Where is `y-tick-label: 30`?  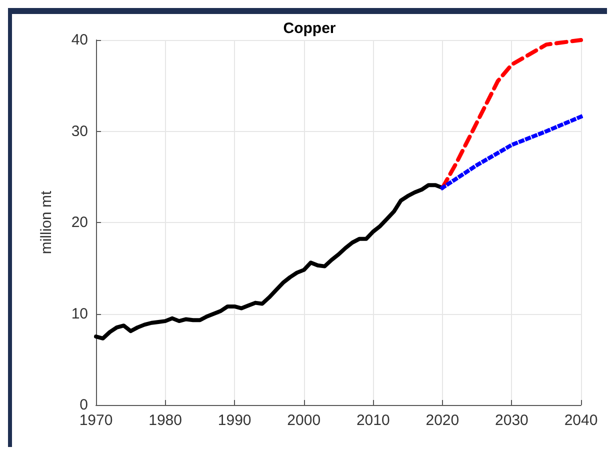
y-tick-label: 30 is located at coordinates (79, 131).